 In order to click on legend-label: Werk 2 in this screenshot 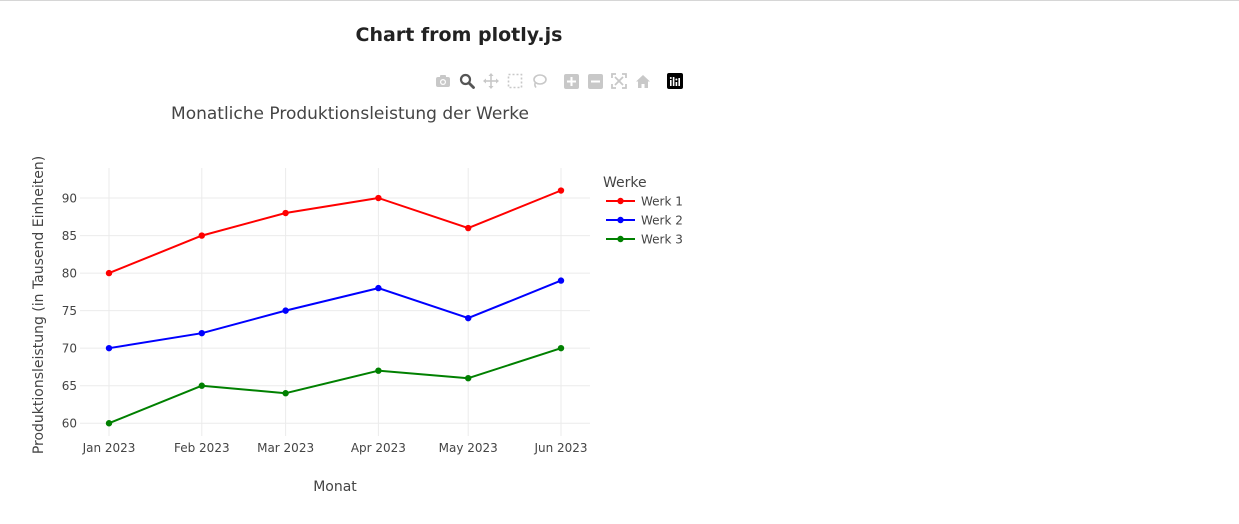, I will do `click(662, 221)`.